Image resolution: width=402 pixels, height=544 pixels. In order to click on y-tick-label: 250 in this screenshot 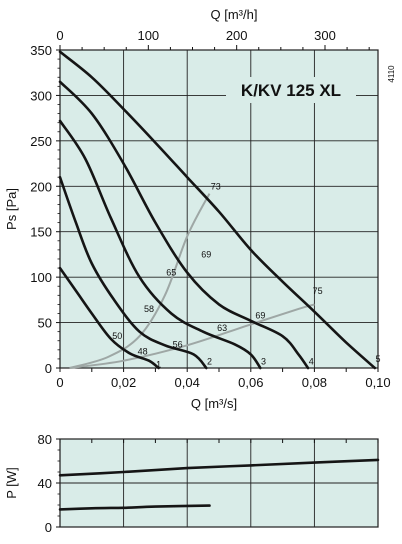, I will do `click(41, 141)`.